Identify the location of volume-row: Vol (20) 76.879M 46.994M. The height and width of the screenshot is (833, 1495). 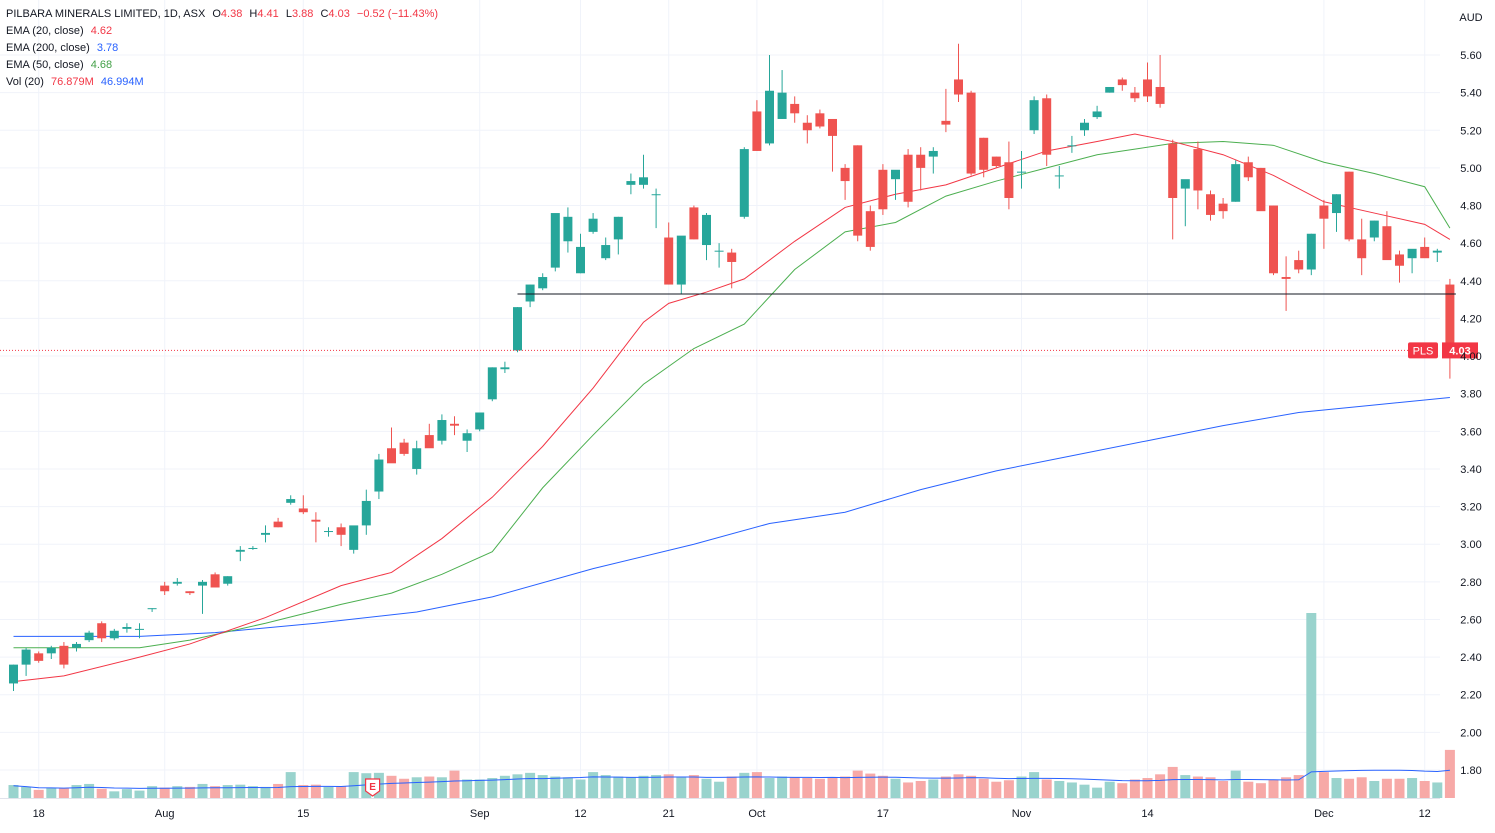
(222, 82).